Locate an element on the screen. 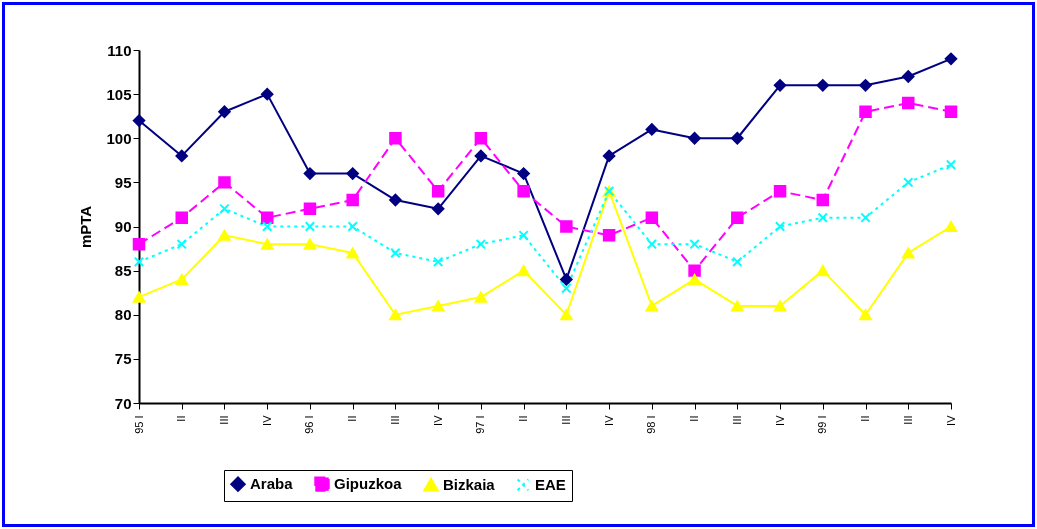  y-tick-label: 75 is located at coordinates (123, 359).